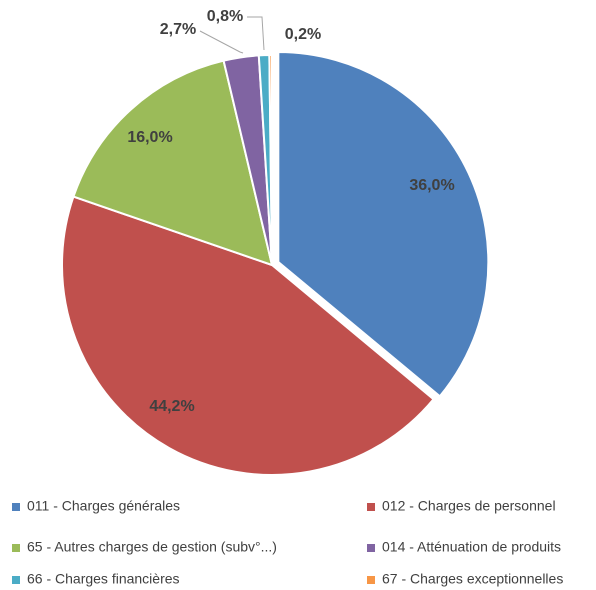  I want to click on legend-label: 66 - Charges financières, so click(103, 579).